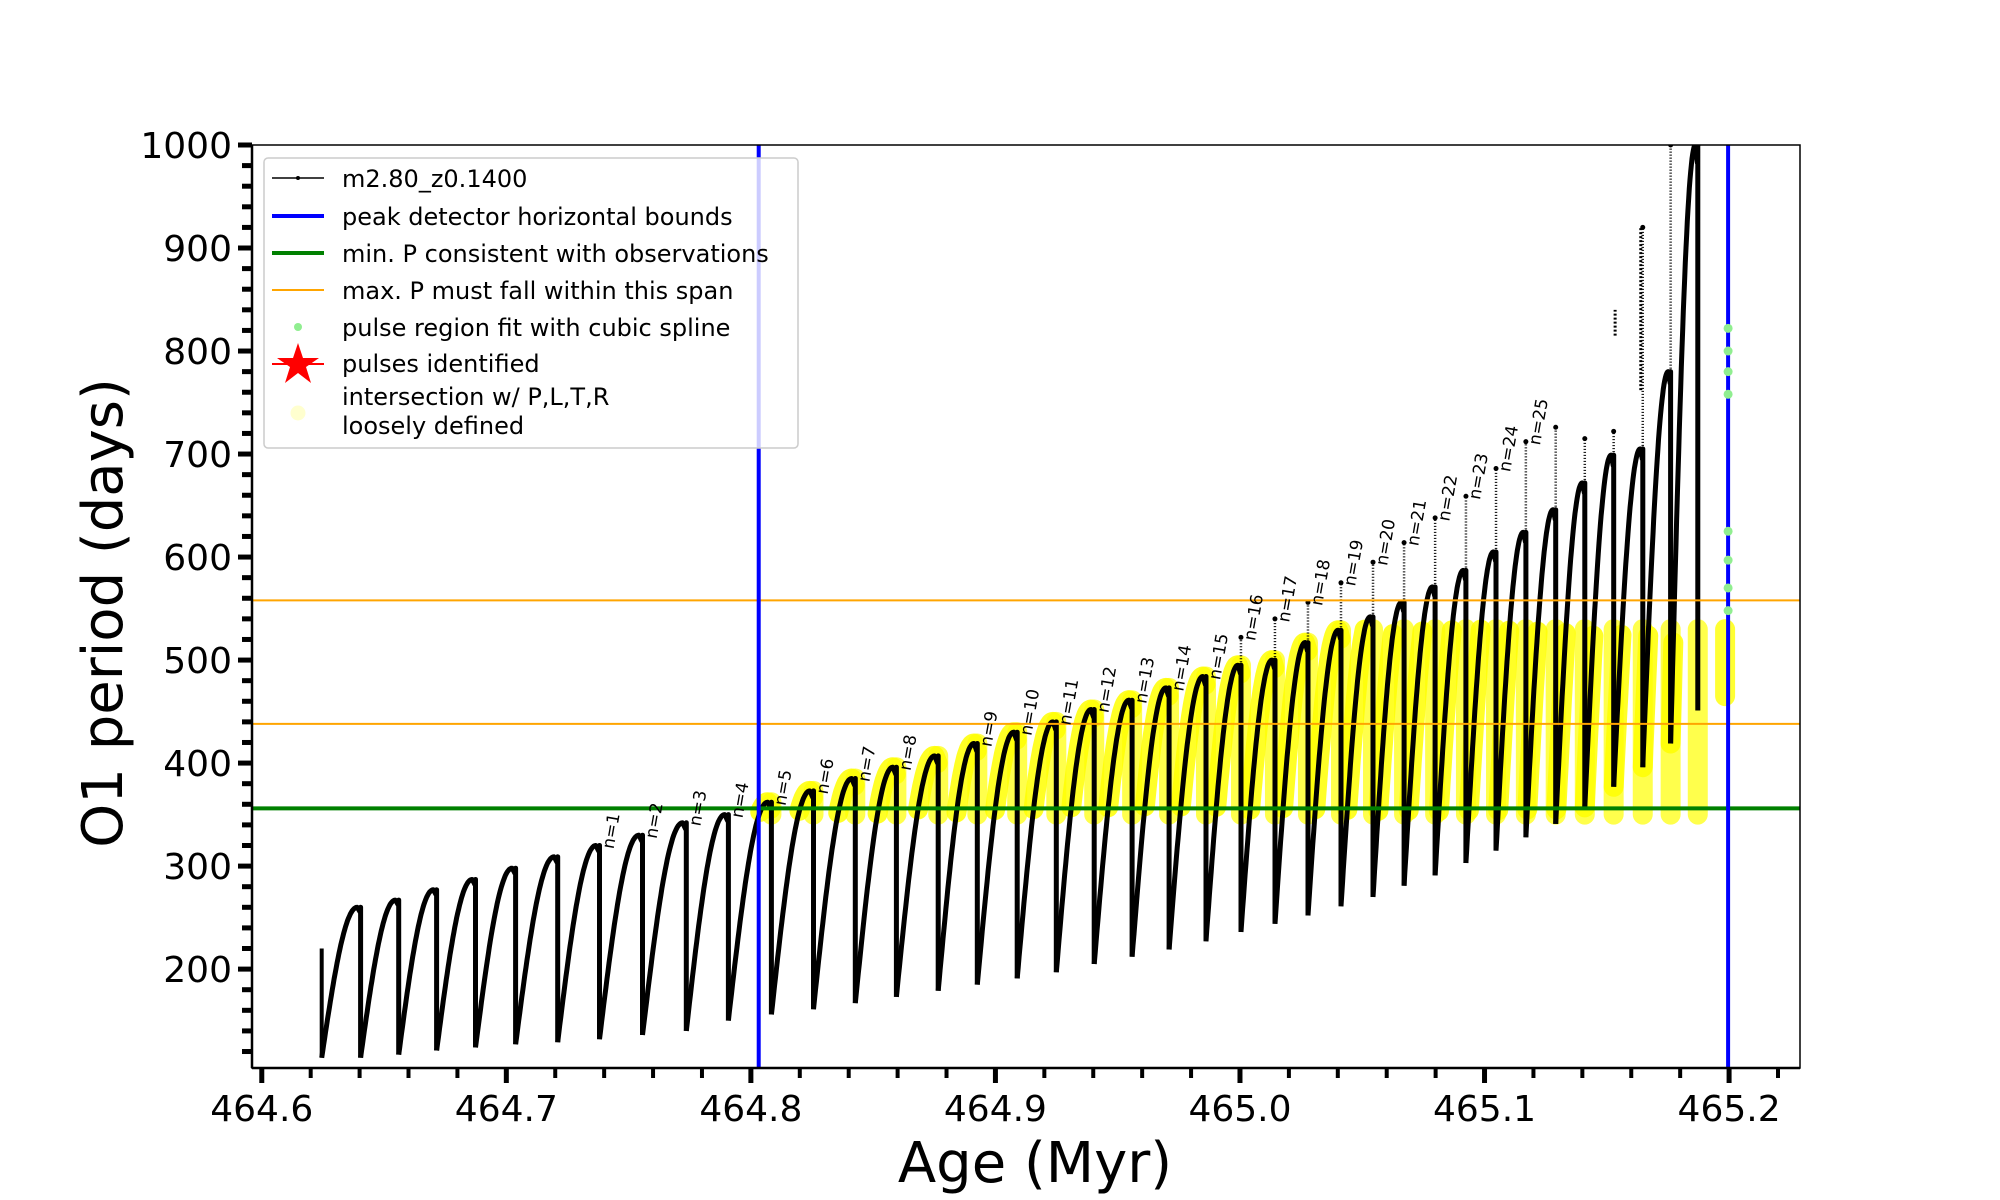  I want to click on pulse-number-label: n=4, so click(741, 800).